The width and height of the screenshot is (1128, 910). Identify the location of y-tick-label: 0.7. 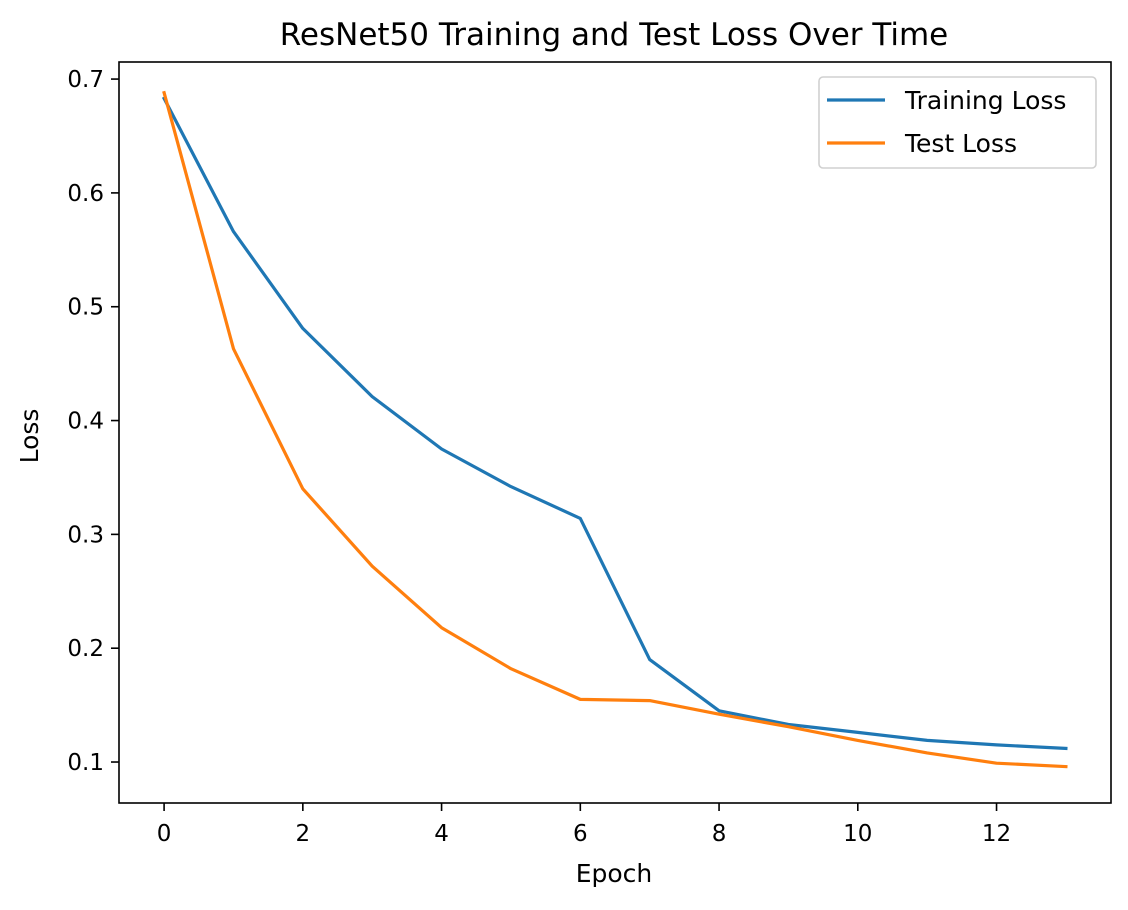
(85, 80).